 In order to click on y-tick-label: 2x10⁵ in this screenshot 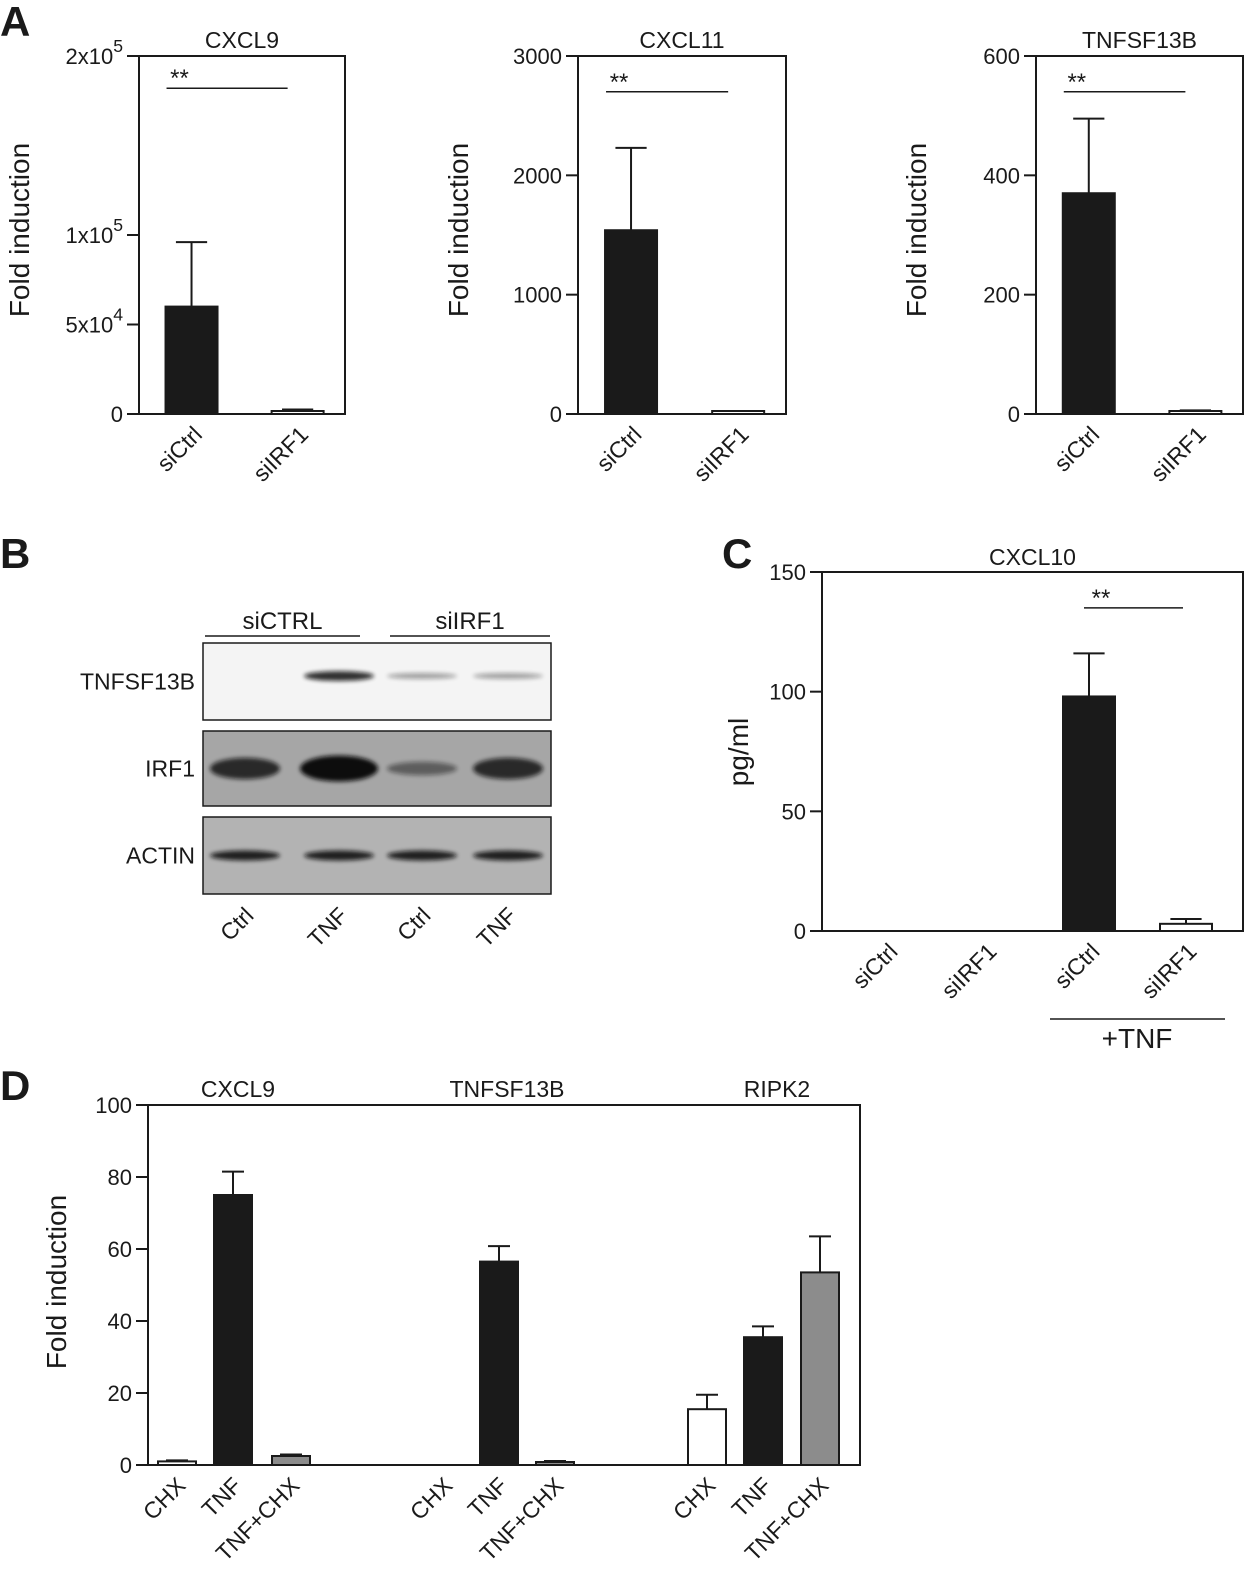, I will do `click(94, 52)`.